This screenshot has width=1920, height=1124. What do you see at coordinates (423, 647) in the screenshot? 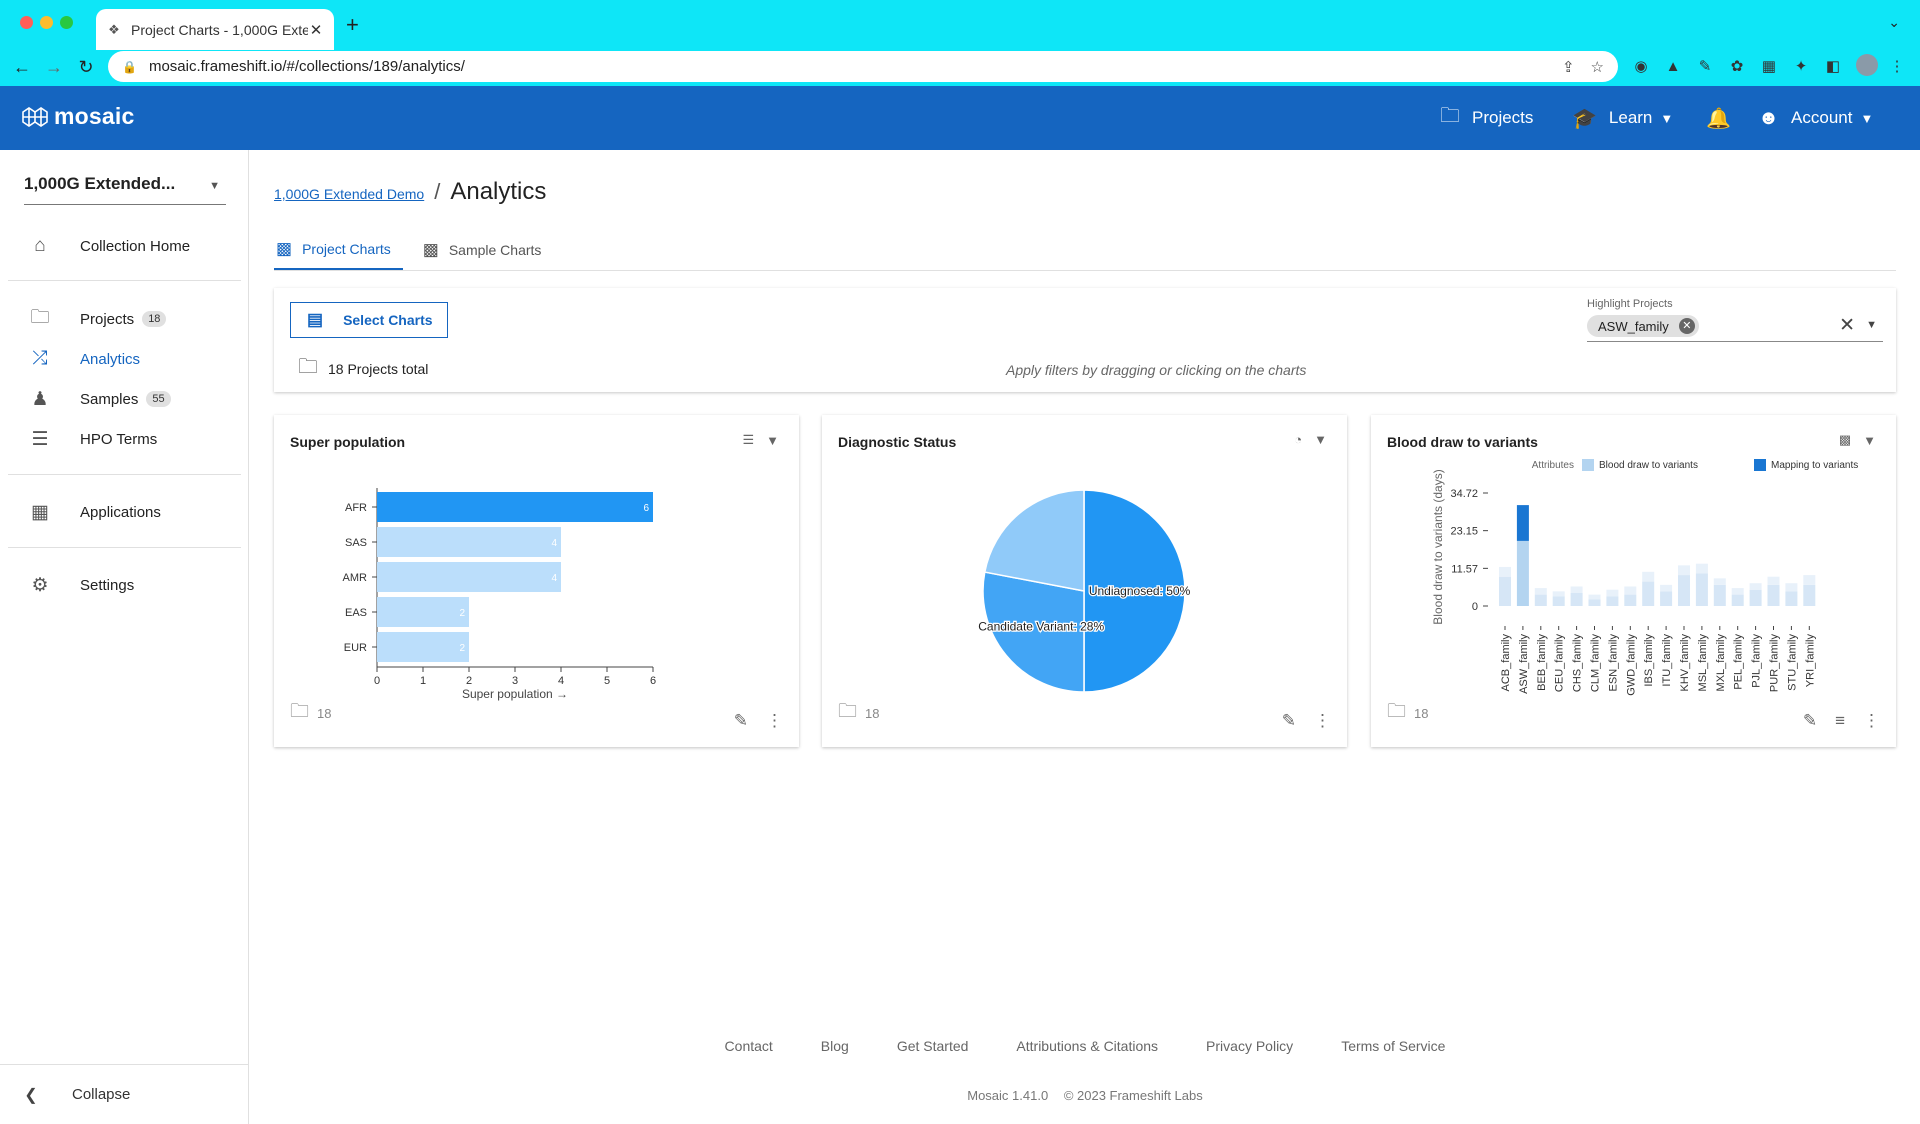
I see `bar-eur` at bounding box center [423, 647].